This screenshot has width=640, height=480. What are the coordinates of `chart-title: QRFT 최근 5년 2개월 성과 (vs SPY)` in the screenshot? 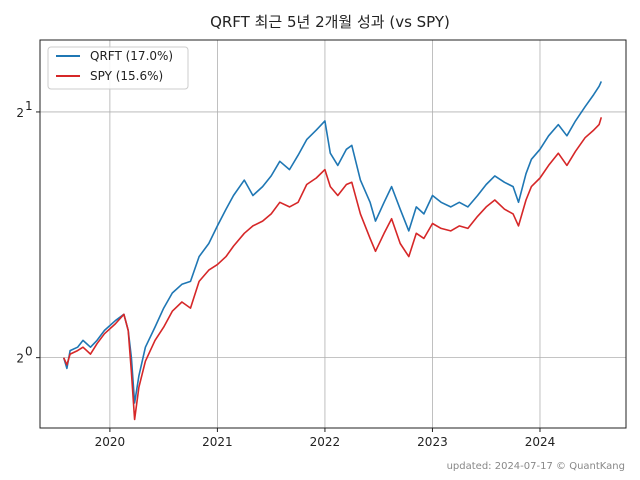 It's located at (330, 22).